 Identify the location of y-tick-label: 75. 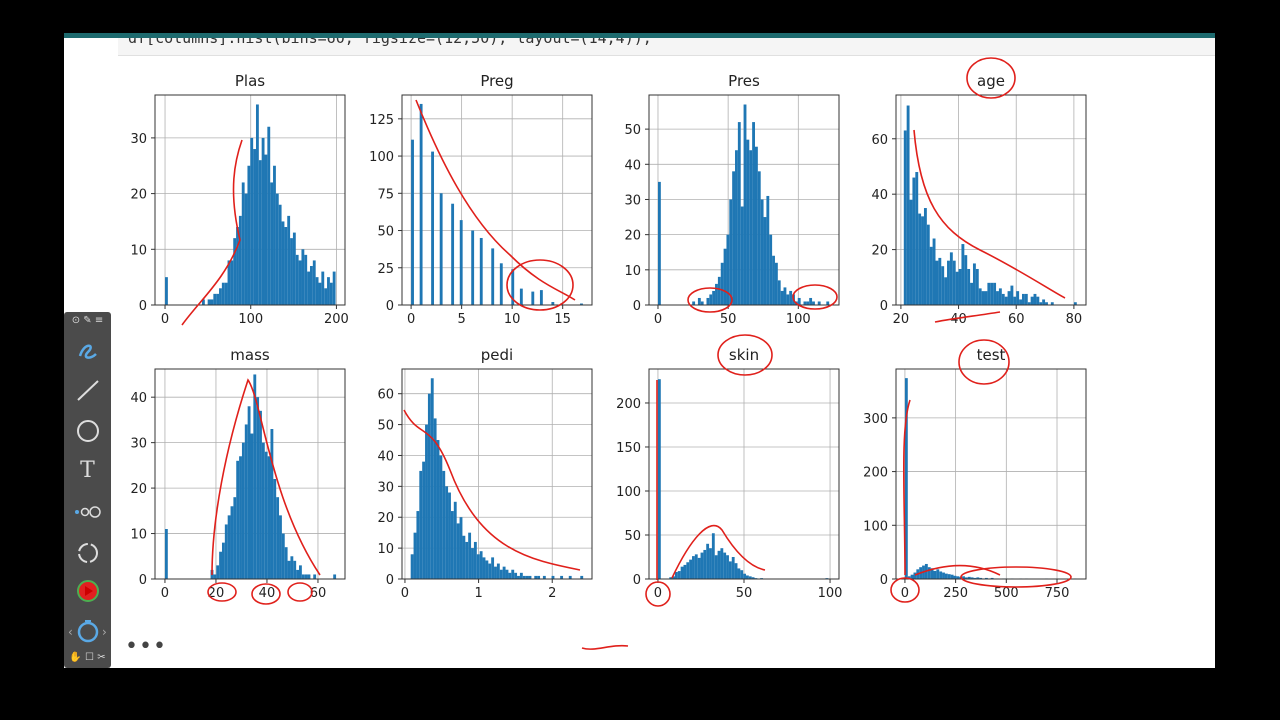
(385, 194).